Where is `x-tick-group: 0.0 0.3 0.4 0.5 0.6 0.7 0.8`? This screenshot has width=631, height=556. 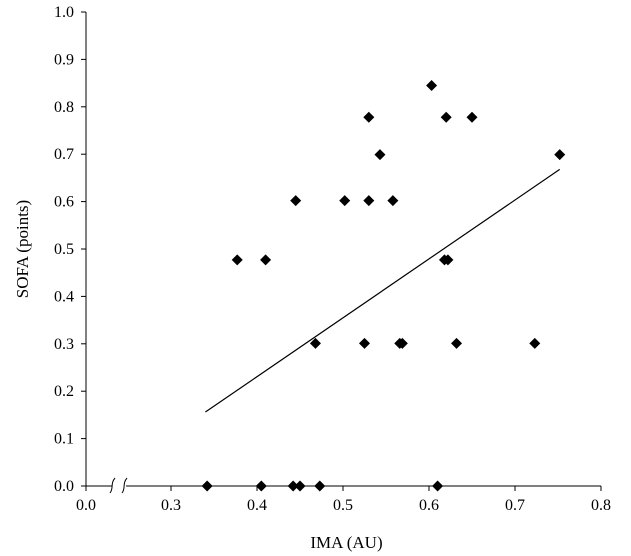
x-tick-group: 0.0 0.3 0.4 0.5 0.6 0.7 0.8 is located at coordinates (343, 500).